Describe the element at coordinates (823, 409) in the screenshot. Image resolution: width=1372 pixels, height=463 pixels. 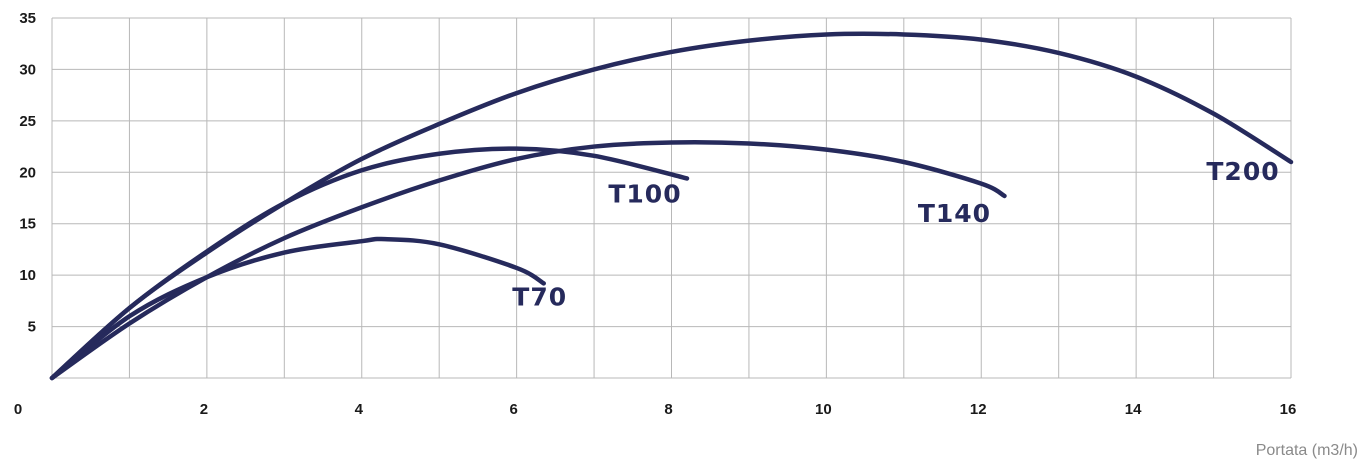
I see `x-tick-label: 10` at that location.